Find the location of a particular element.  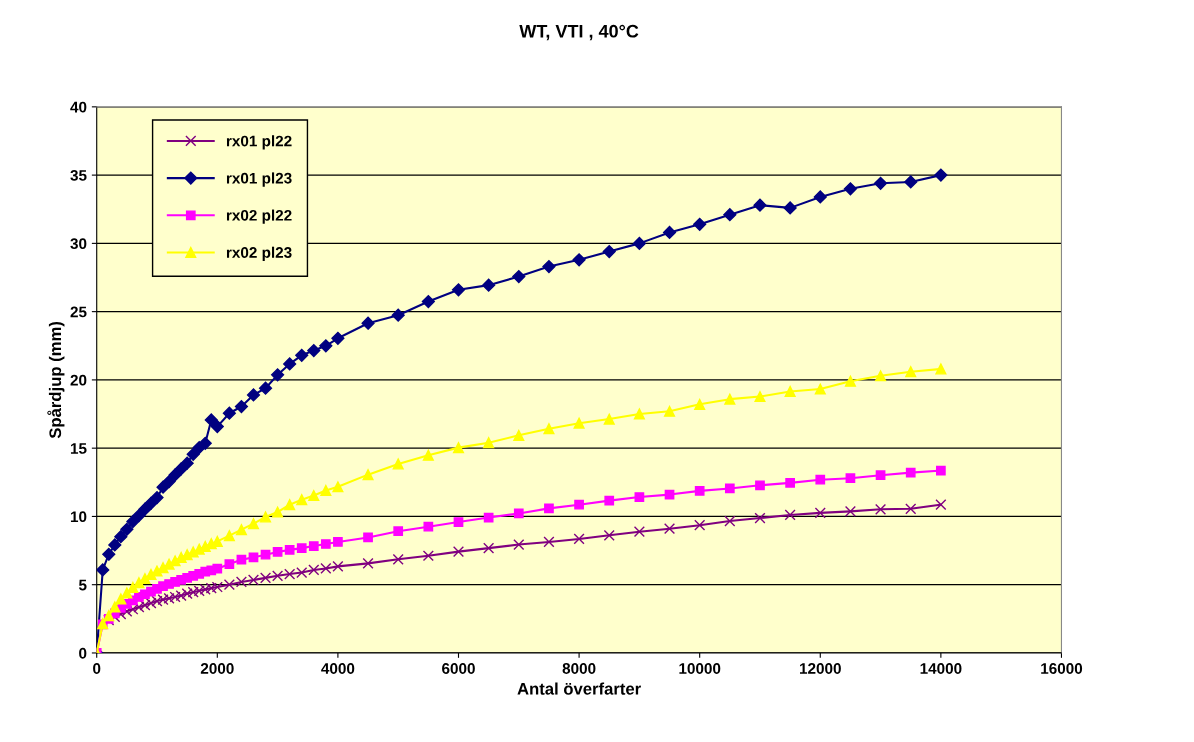

x-tick-label: 2000 is located at coordinates (217, 668).